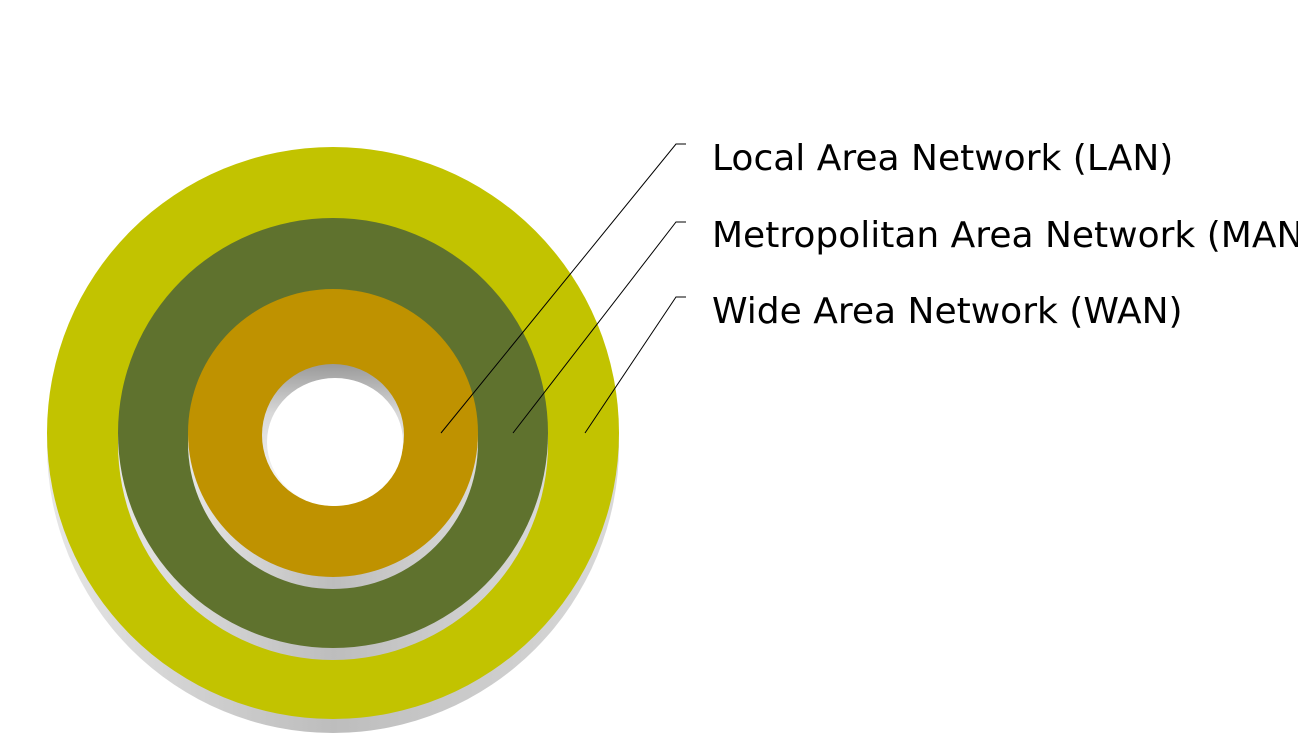 The image size is (1298, 749). I want to click on wan-label: Wide Area Network (WAN), so click(947, 311).